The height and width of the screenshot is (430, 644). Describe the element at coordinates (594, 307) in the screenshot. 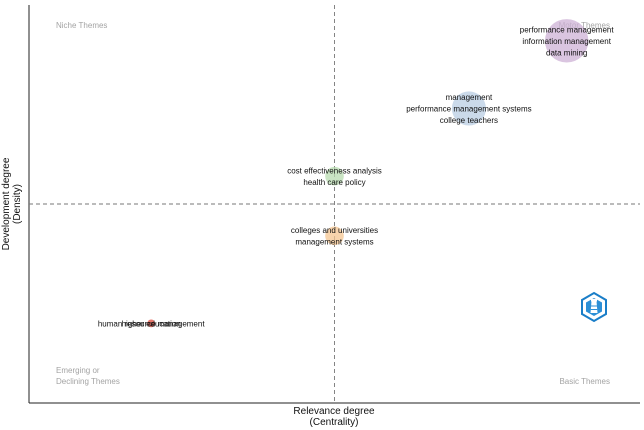

I see `lighthouse-logo-icon` at that location.